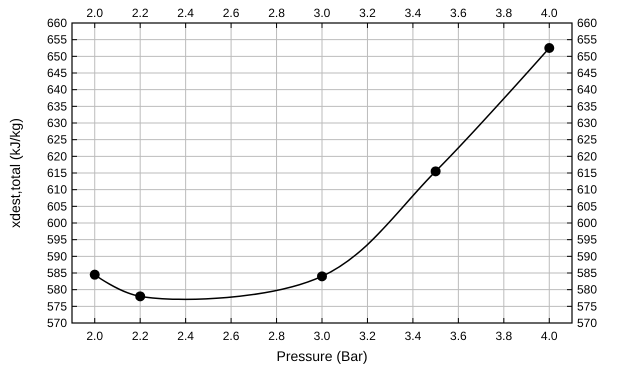  Describe the element at coordinates (57, 89) in the screenshot. I see `y-tick-label: 640` at that location.